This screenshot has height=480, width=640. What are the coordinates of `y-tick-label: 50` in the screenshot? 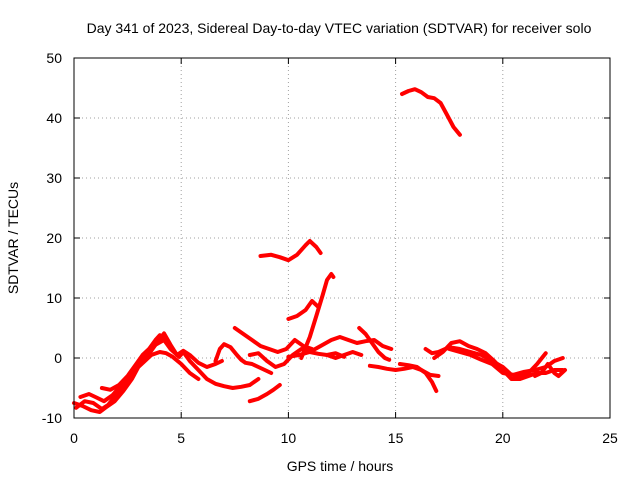 It's located at (54, 58).